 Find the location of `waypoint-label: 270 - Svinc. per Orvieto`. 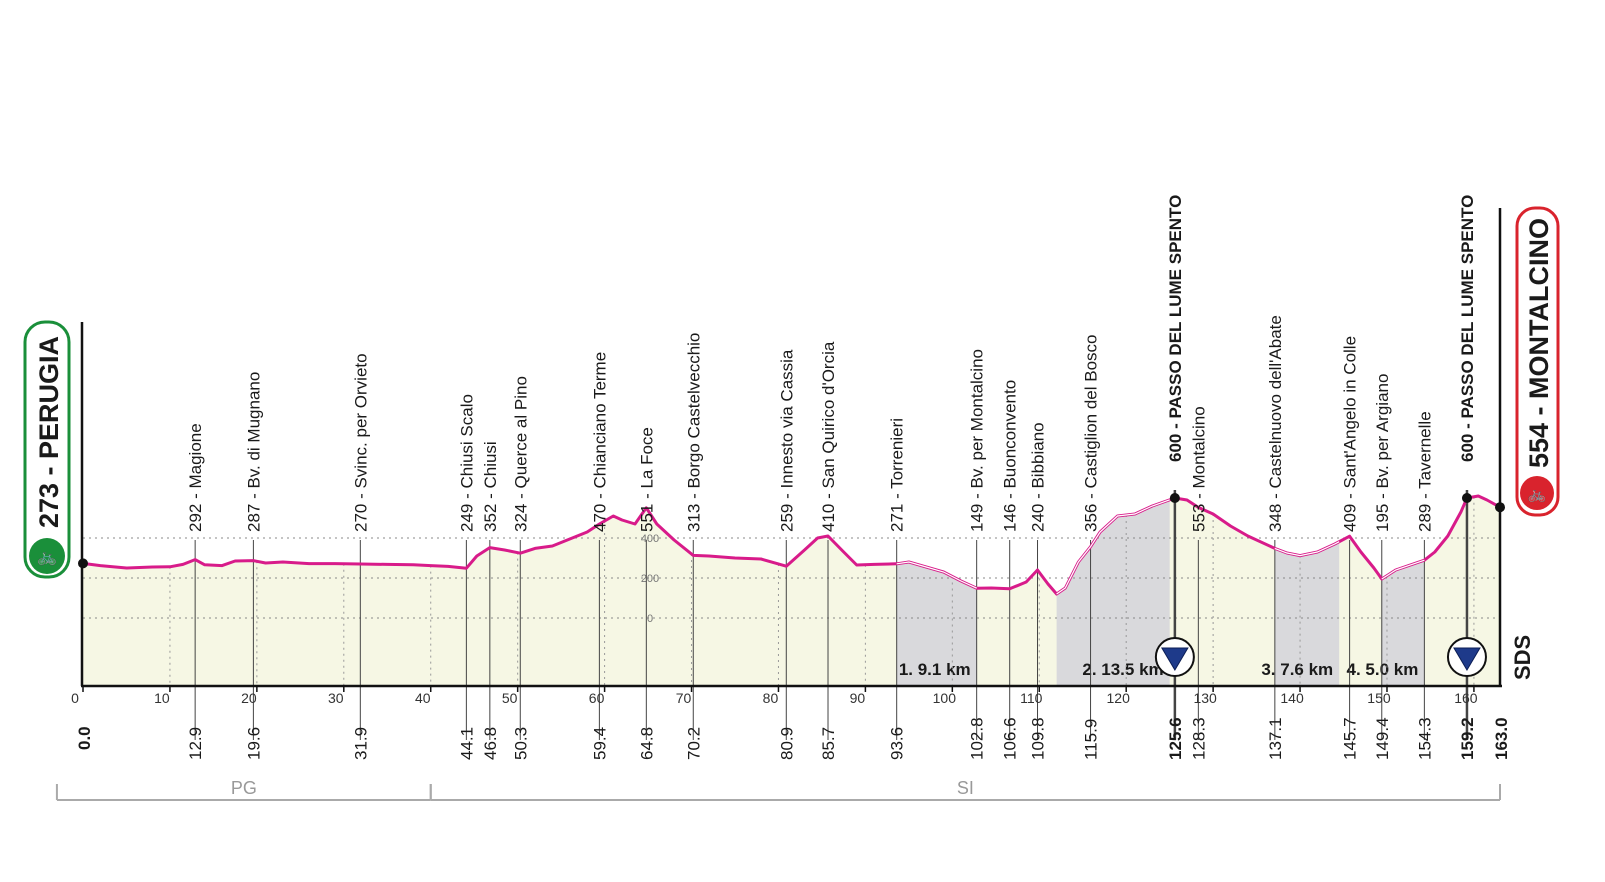

waypoint-label: 270 - Svinc. per Orvieto is located at coordinates (360, 442).